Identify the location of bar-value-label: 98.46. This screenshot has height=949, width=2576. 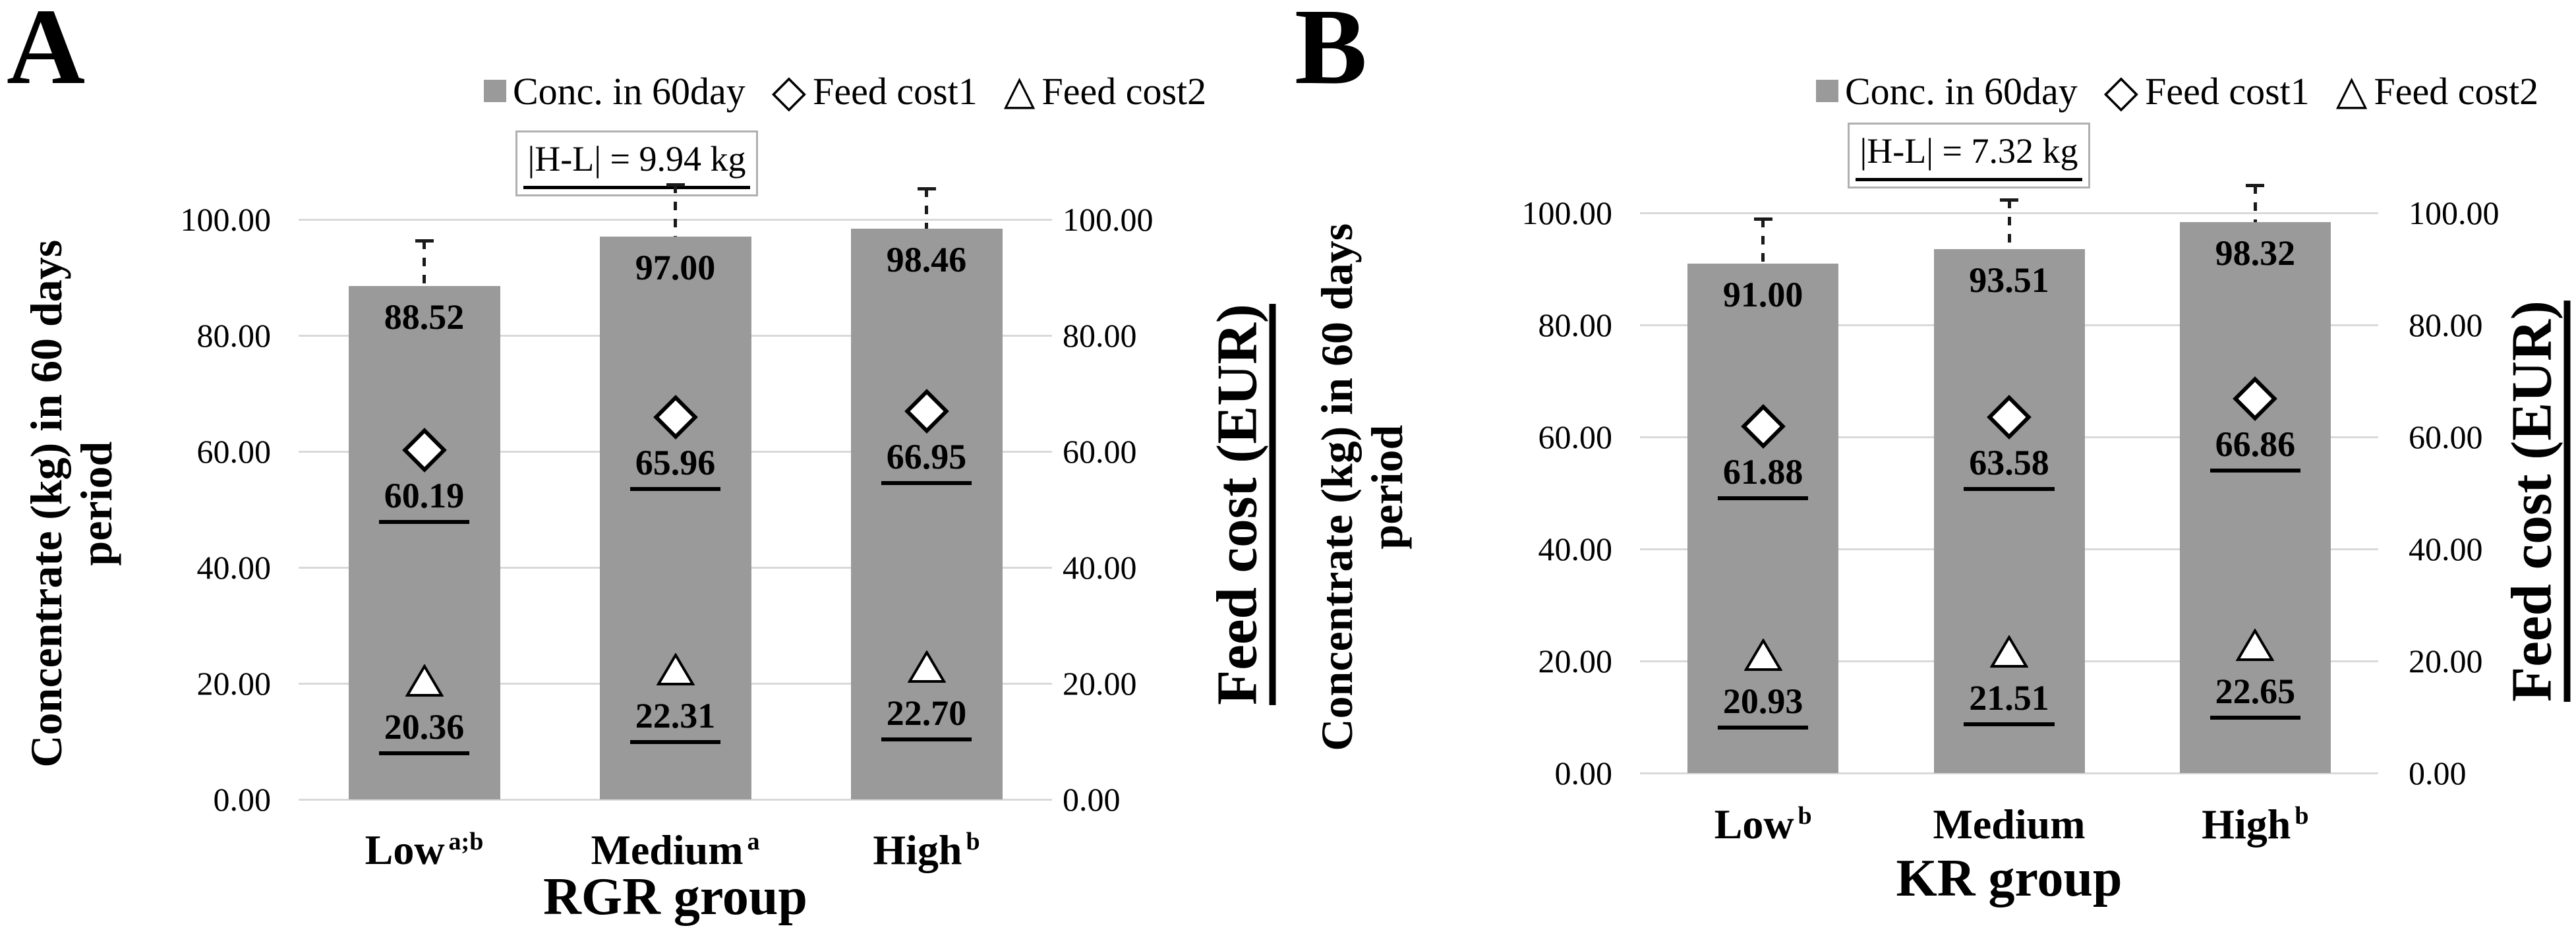
(926, 259).